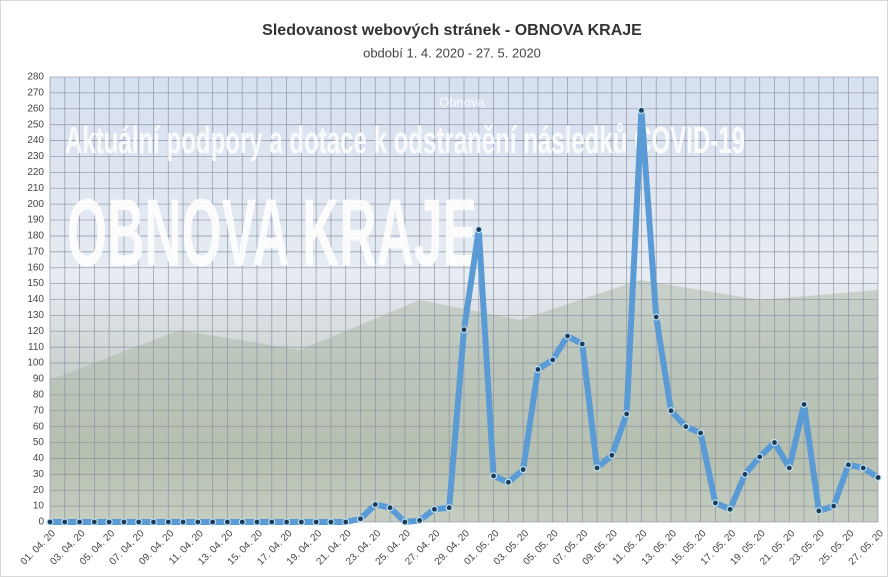  I want to click on y-tick-label: 240, so click(35, 140).